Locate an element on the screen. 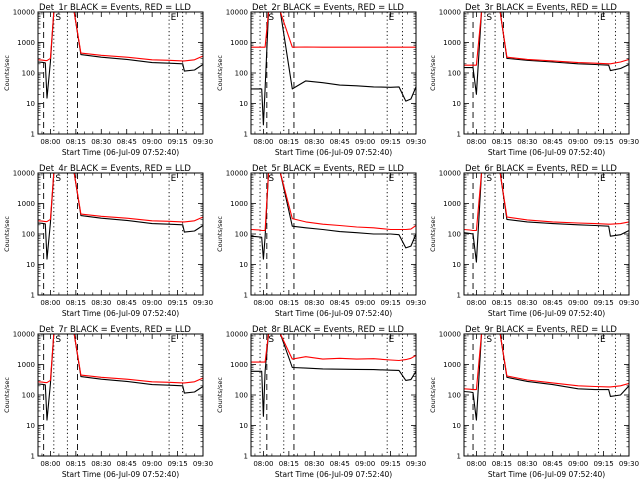 This screenshot has height=480, width=640. panel-title: Det_5r BLACK = Events, RED = LLD is located at coordinates (328, 169).